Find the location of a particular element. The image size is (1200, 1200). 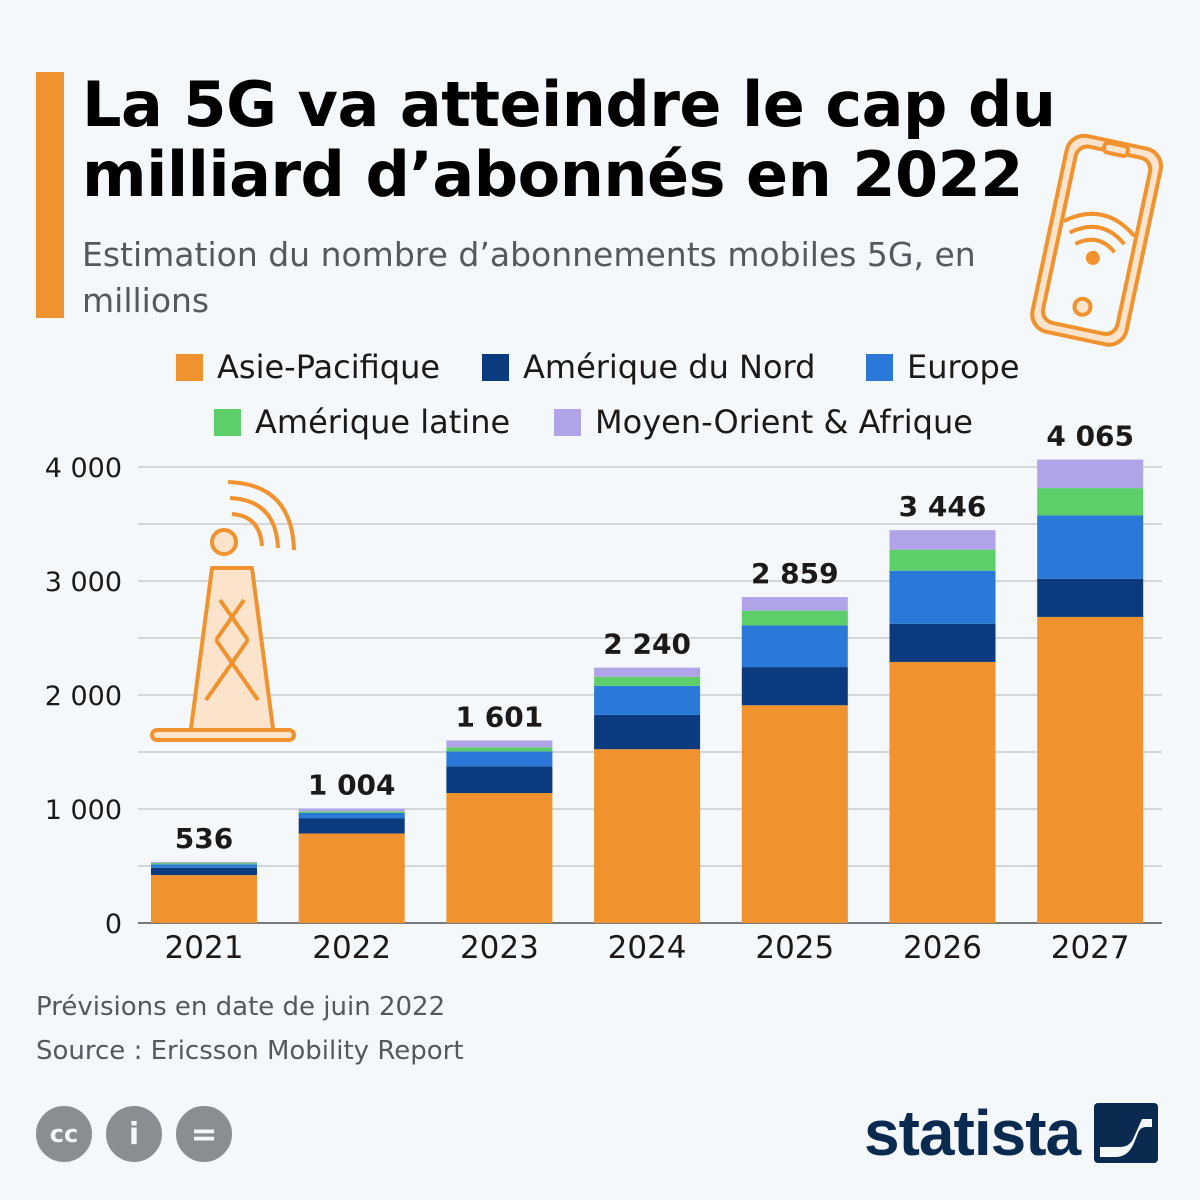

y-tick-label: 2 000 is located at coordinates (83, 696).